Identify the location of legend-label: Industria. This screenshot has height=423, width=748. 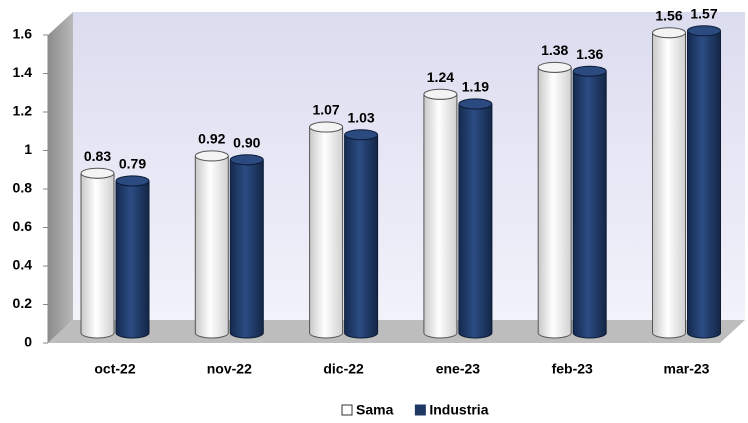
(458, 410).